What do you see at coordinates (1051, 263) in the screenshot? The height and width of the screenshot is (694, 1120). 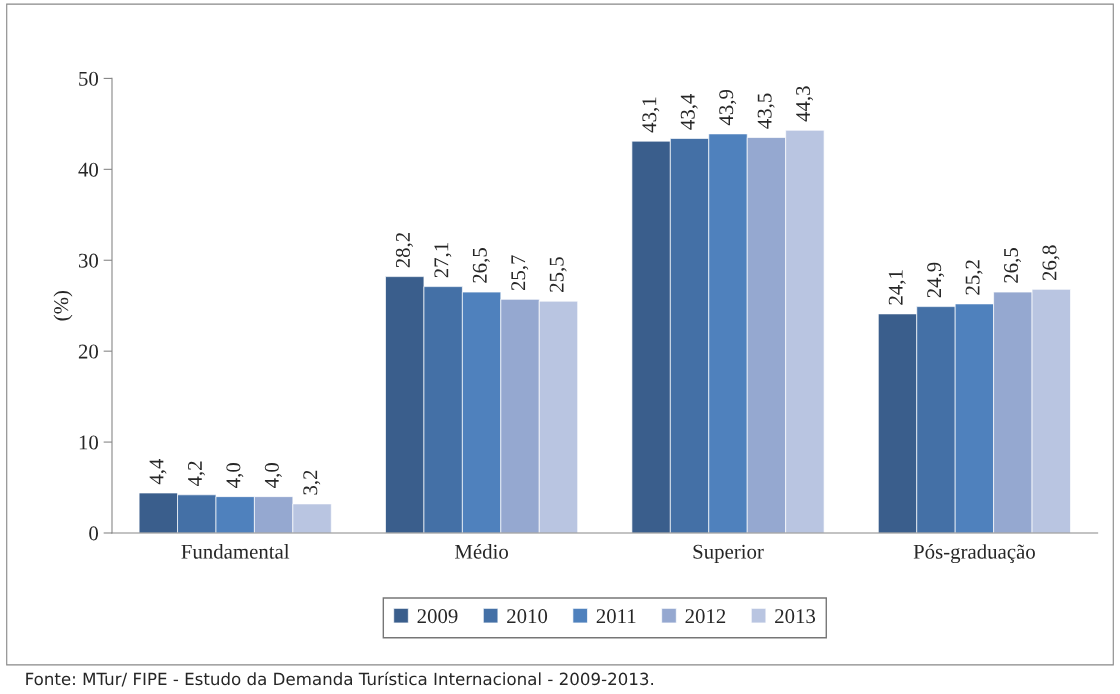 I see `data-label: 26,8` at bounding box center [1051, 263].